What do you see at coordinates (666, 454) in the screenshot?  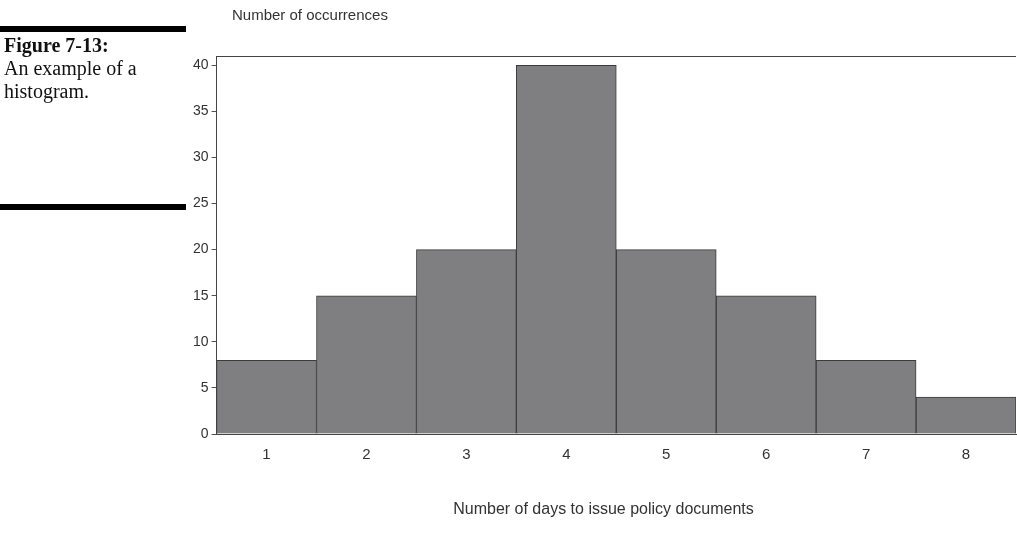 I see `x-tick-label: 5` at bounding box center [666, 454].